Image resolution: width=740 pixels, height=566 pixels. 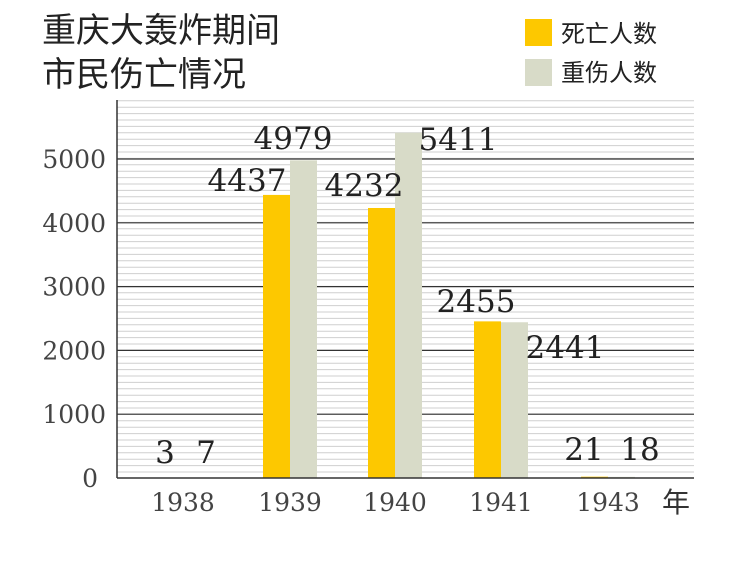 I want to click on bar-injured-1940, so click(x=408, y=305).